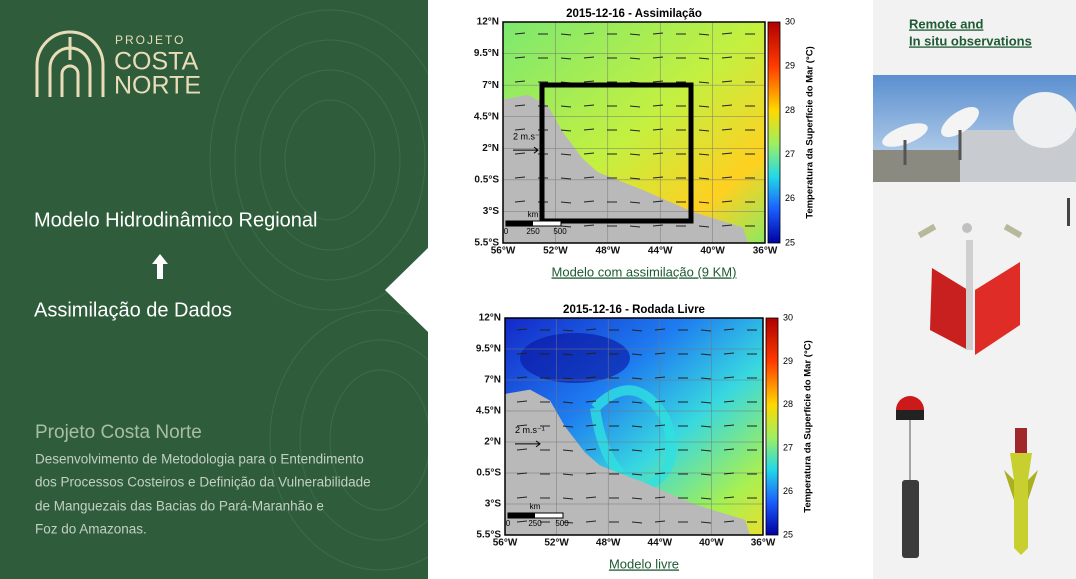  I want to click on map-caption: Modelo livre, so click(644, 563).